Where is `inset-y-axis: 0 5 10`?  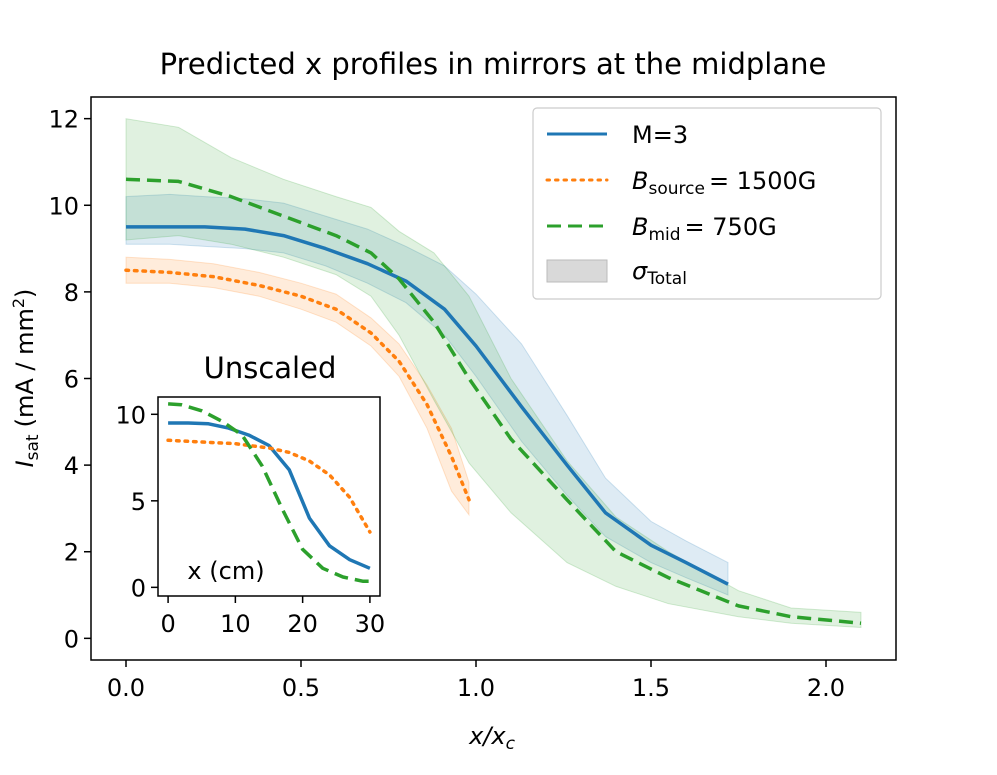
inset-y-axis: 0 5 10 is located at coordinates (136, 501).